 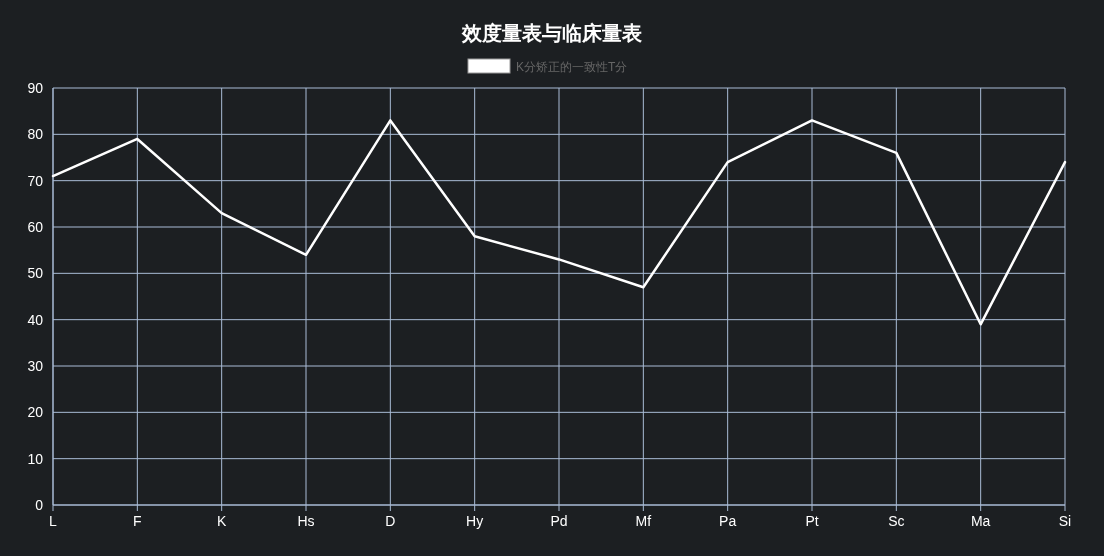 I want to click on x-tick-label: D, so click(x=390, y=521).